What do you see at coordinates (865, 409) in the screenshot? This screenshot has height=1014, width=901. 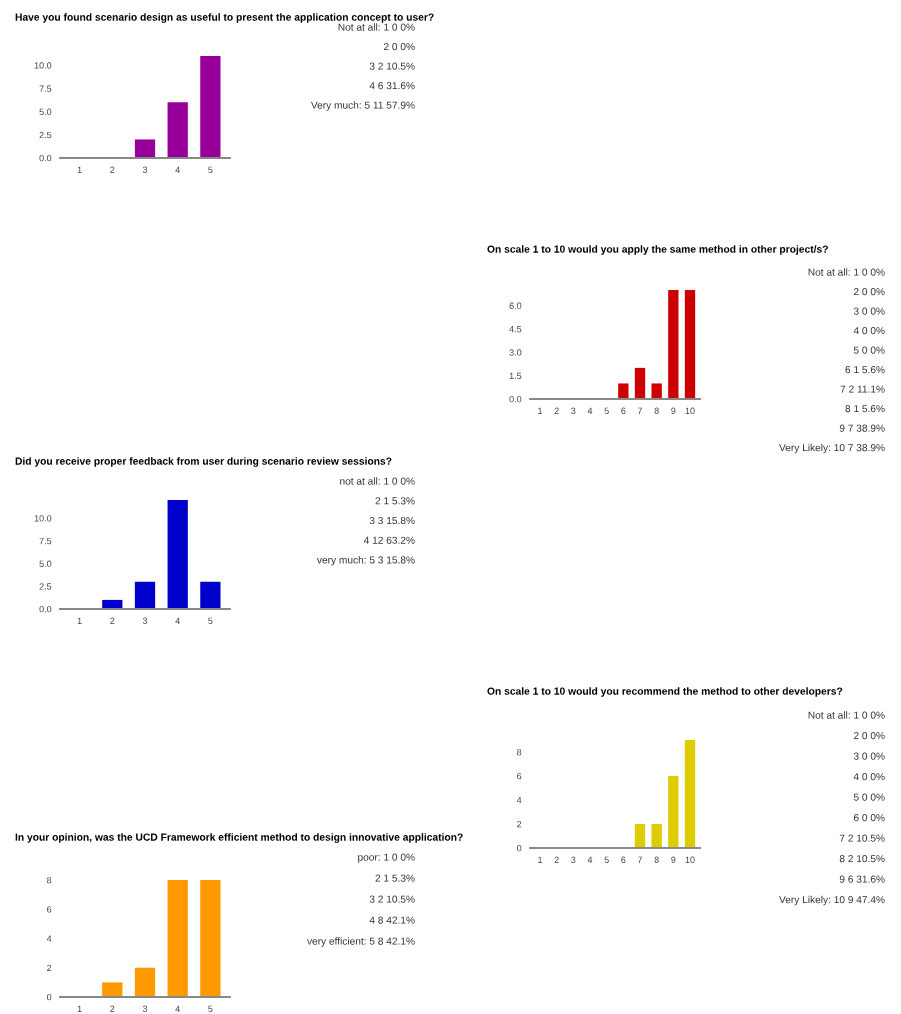 I see `text: 8 1 5.6%` at bounding box center [865, 409].